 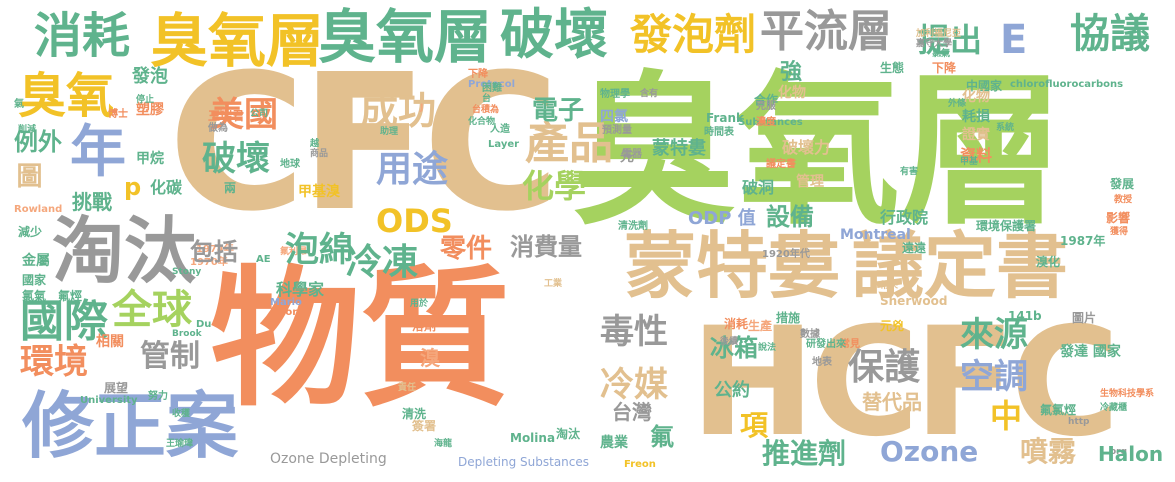 I want to click on word: Halon, so click(x=1131, y=454).